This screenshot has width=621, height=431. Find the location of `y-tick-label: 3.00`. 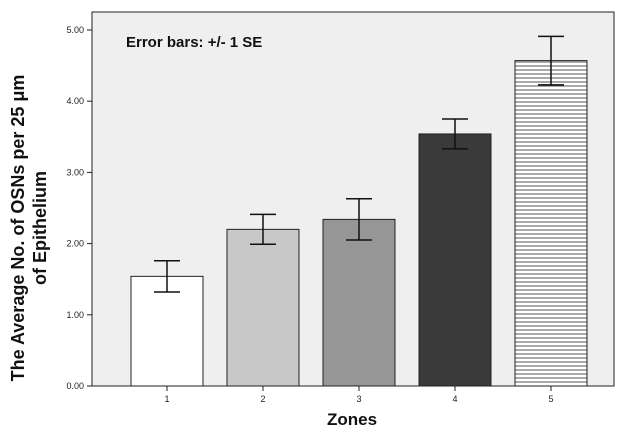

y-tick-label: 3.00 is located at coordinates (75, 172).